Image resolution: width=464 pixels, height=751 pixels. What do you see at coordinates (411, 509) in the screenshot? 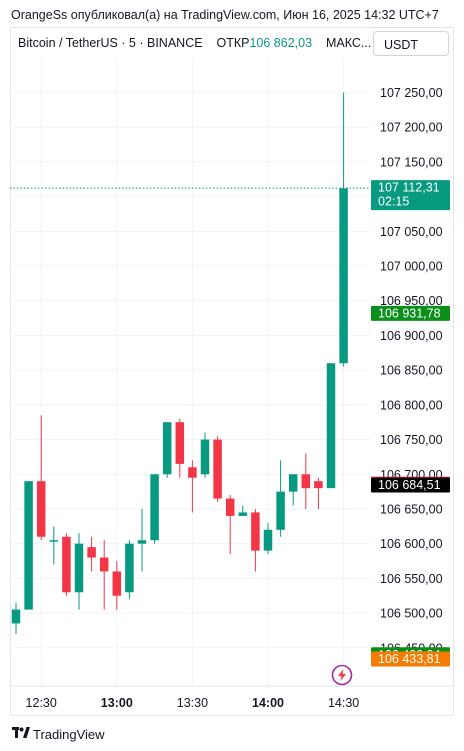
I see `price-tick-label: 106 650,00` at bounding box center [411, 509].